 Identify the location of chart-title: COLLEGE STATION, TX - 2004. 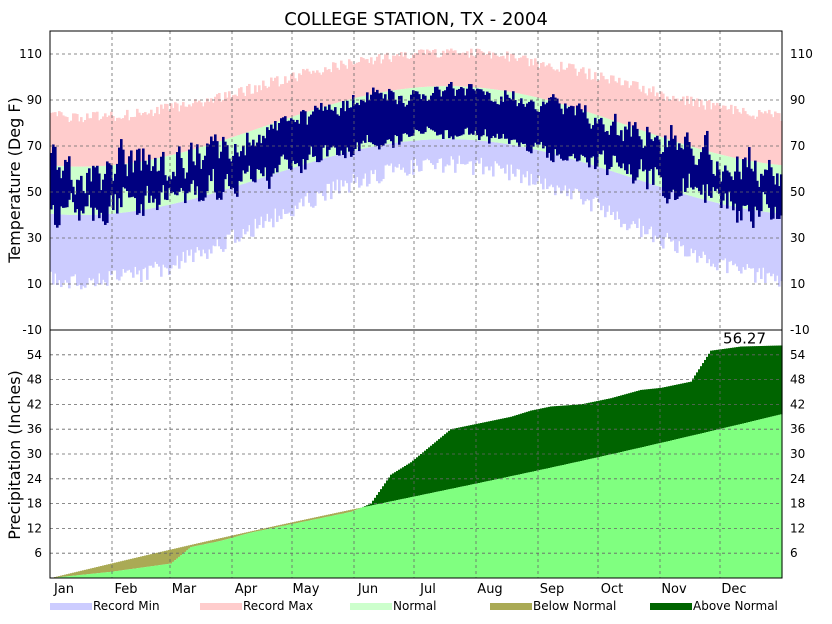
(416, 19).